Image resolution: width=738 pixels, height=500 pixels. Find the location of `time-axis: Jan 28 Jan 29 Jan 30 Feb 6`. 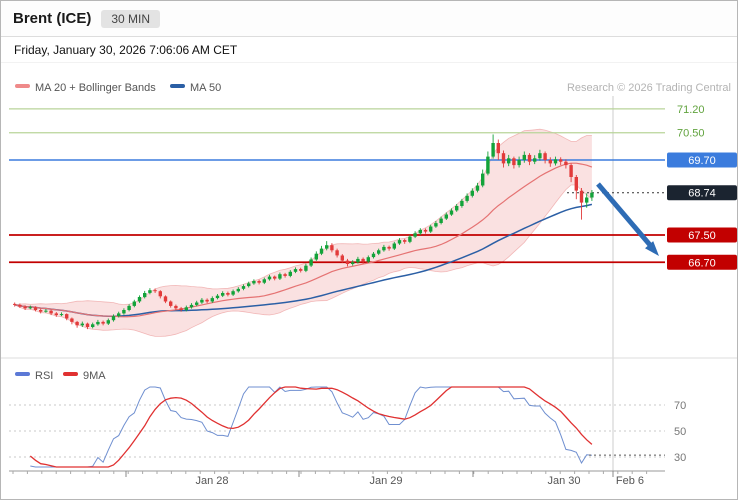

time-axis: Jan 28 Jan 29 Jan 30 Feb 6 is located at coordinates (337, 478).